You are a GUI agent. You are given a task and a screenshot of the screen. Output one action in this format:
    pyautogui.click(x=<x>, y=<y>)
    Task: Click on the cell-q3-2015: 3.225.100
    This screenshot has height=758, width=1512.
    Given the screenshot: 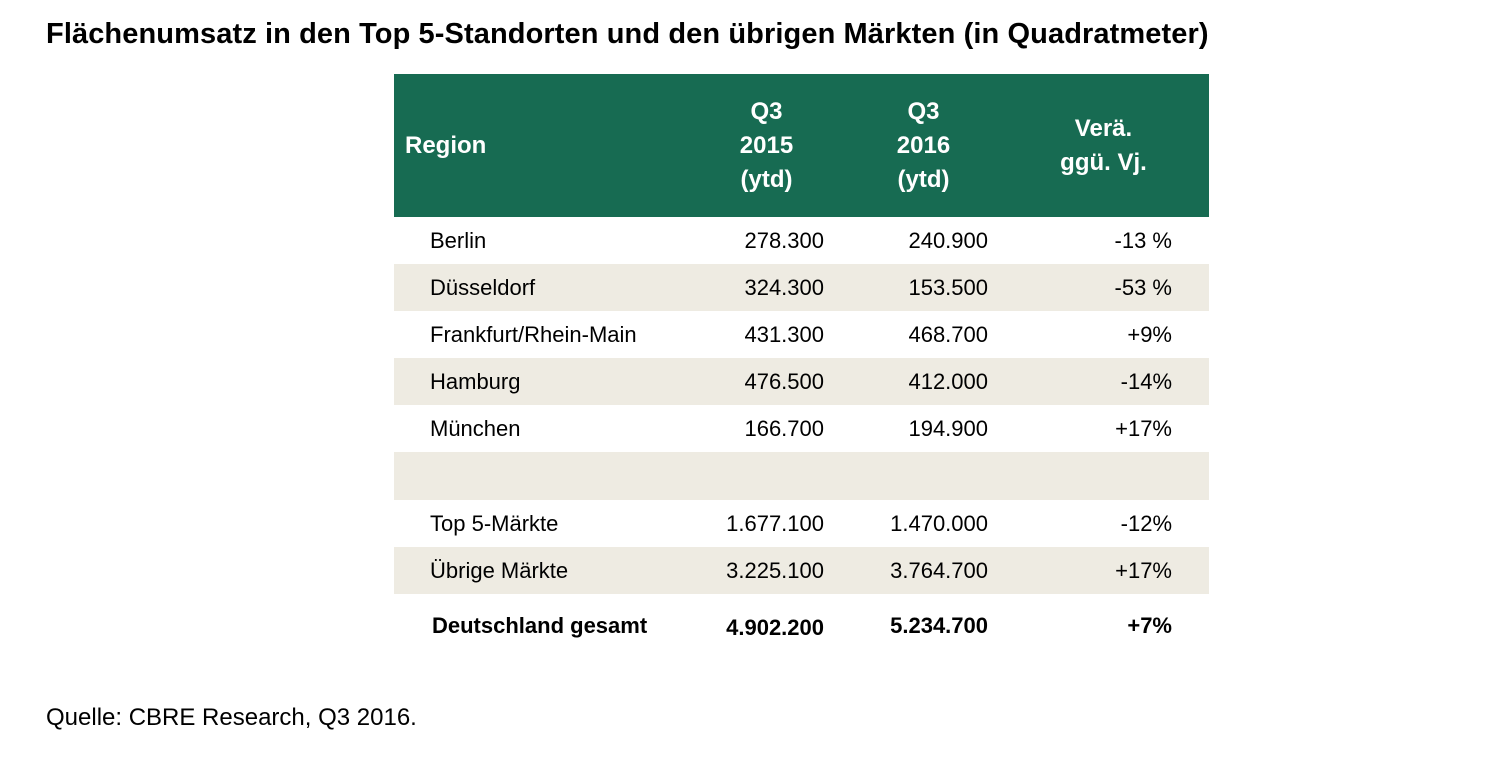 What is the action you would take?
    pyautogui.click(x=775, y=570)
    